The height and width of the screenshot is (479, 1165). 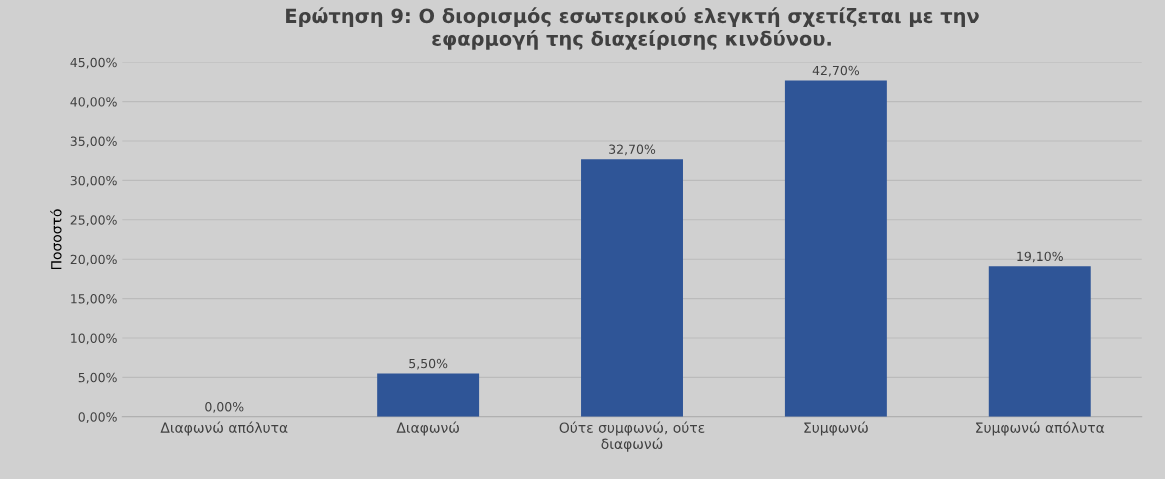 What do you see at coordinates (97, 378) in the screenshot?
I see `y-tick-label: 5,00%` at bounding box center [97, 378].